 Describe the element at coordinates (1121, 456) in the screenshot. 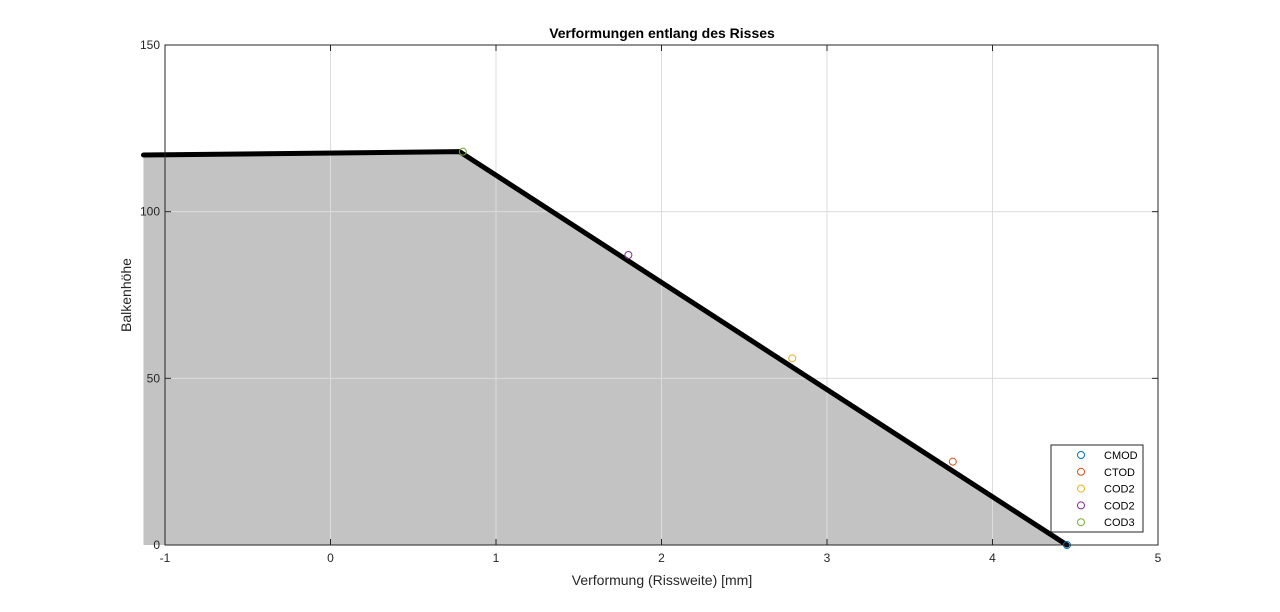

I see `legend-label-cmod: CMOD` at that location.